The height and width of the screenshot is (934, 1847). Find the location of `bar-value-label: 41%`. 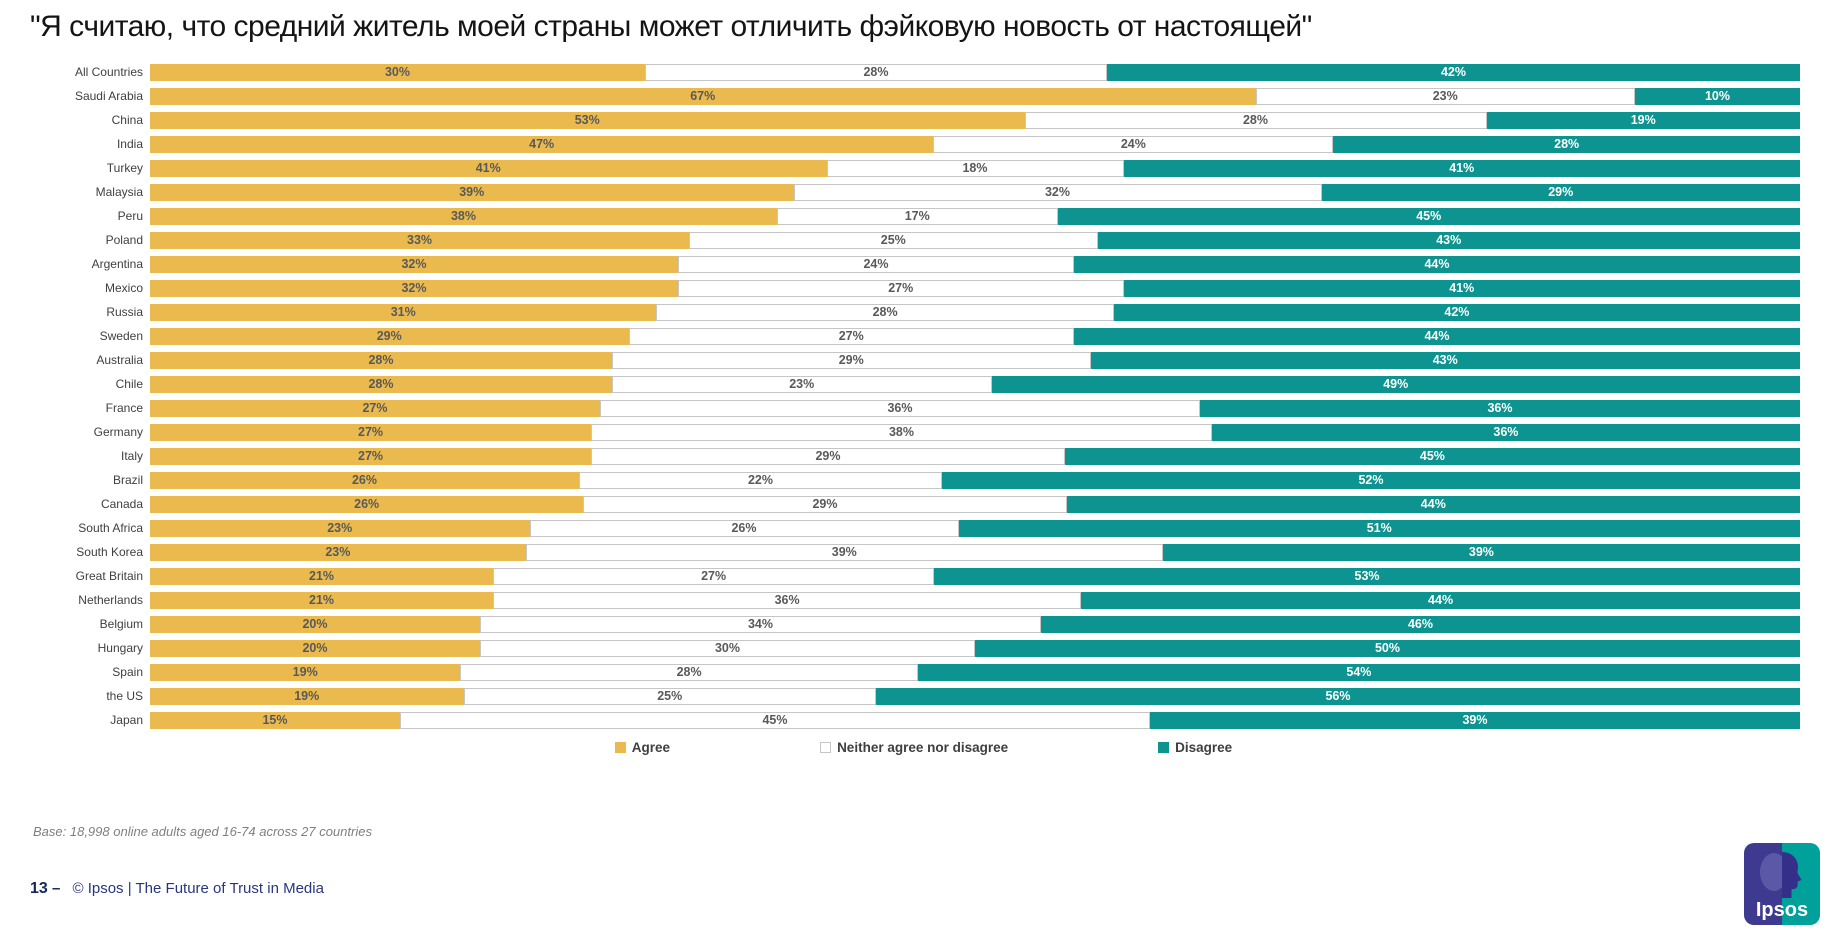

bar-value-label: 41% is located at coordinates (1462, 287).